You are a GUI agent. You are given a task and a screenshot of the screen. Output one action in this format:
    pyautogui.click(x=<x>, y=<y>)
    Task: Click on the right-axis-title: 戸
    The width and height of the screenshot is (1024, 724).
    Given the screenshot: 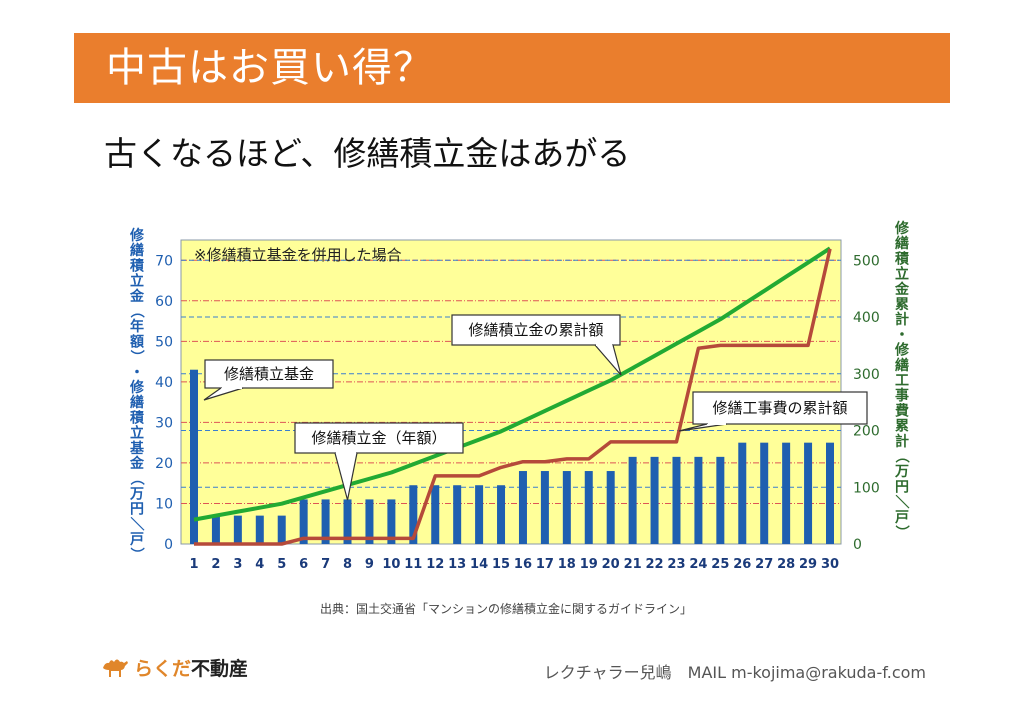 What is the action you would take?
    pyautogui.click(x=902, y=518)
    